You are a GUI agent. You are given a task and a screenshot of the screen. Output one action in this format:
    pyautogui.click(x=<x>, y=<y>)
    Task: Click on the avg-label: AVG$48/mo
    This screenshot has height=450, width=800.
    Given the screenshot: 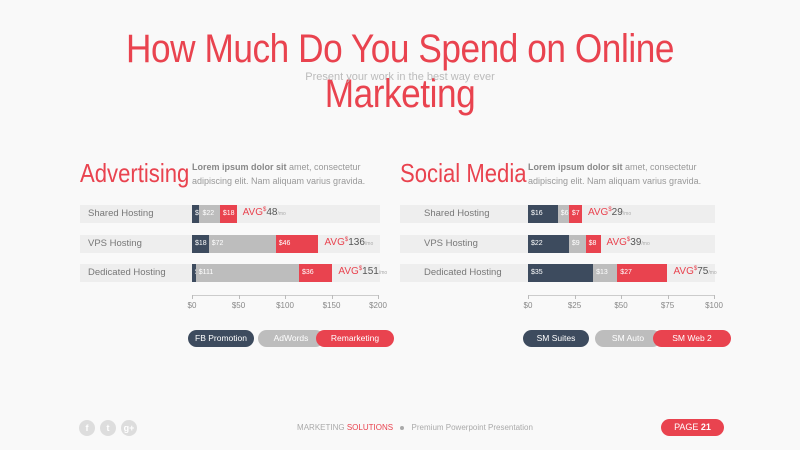 What is the action you would take?
    pyautogui.click(x=264, y=212)
    